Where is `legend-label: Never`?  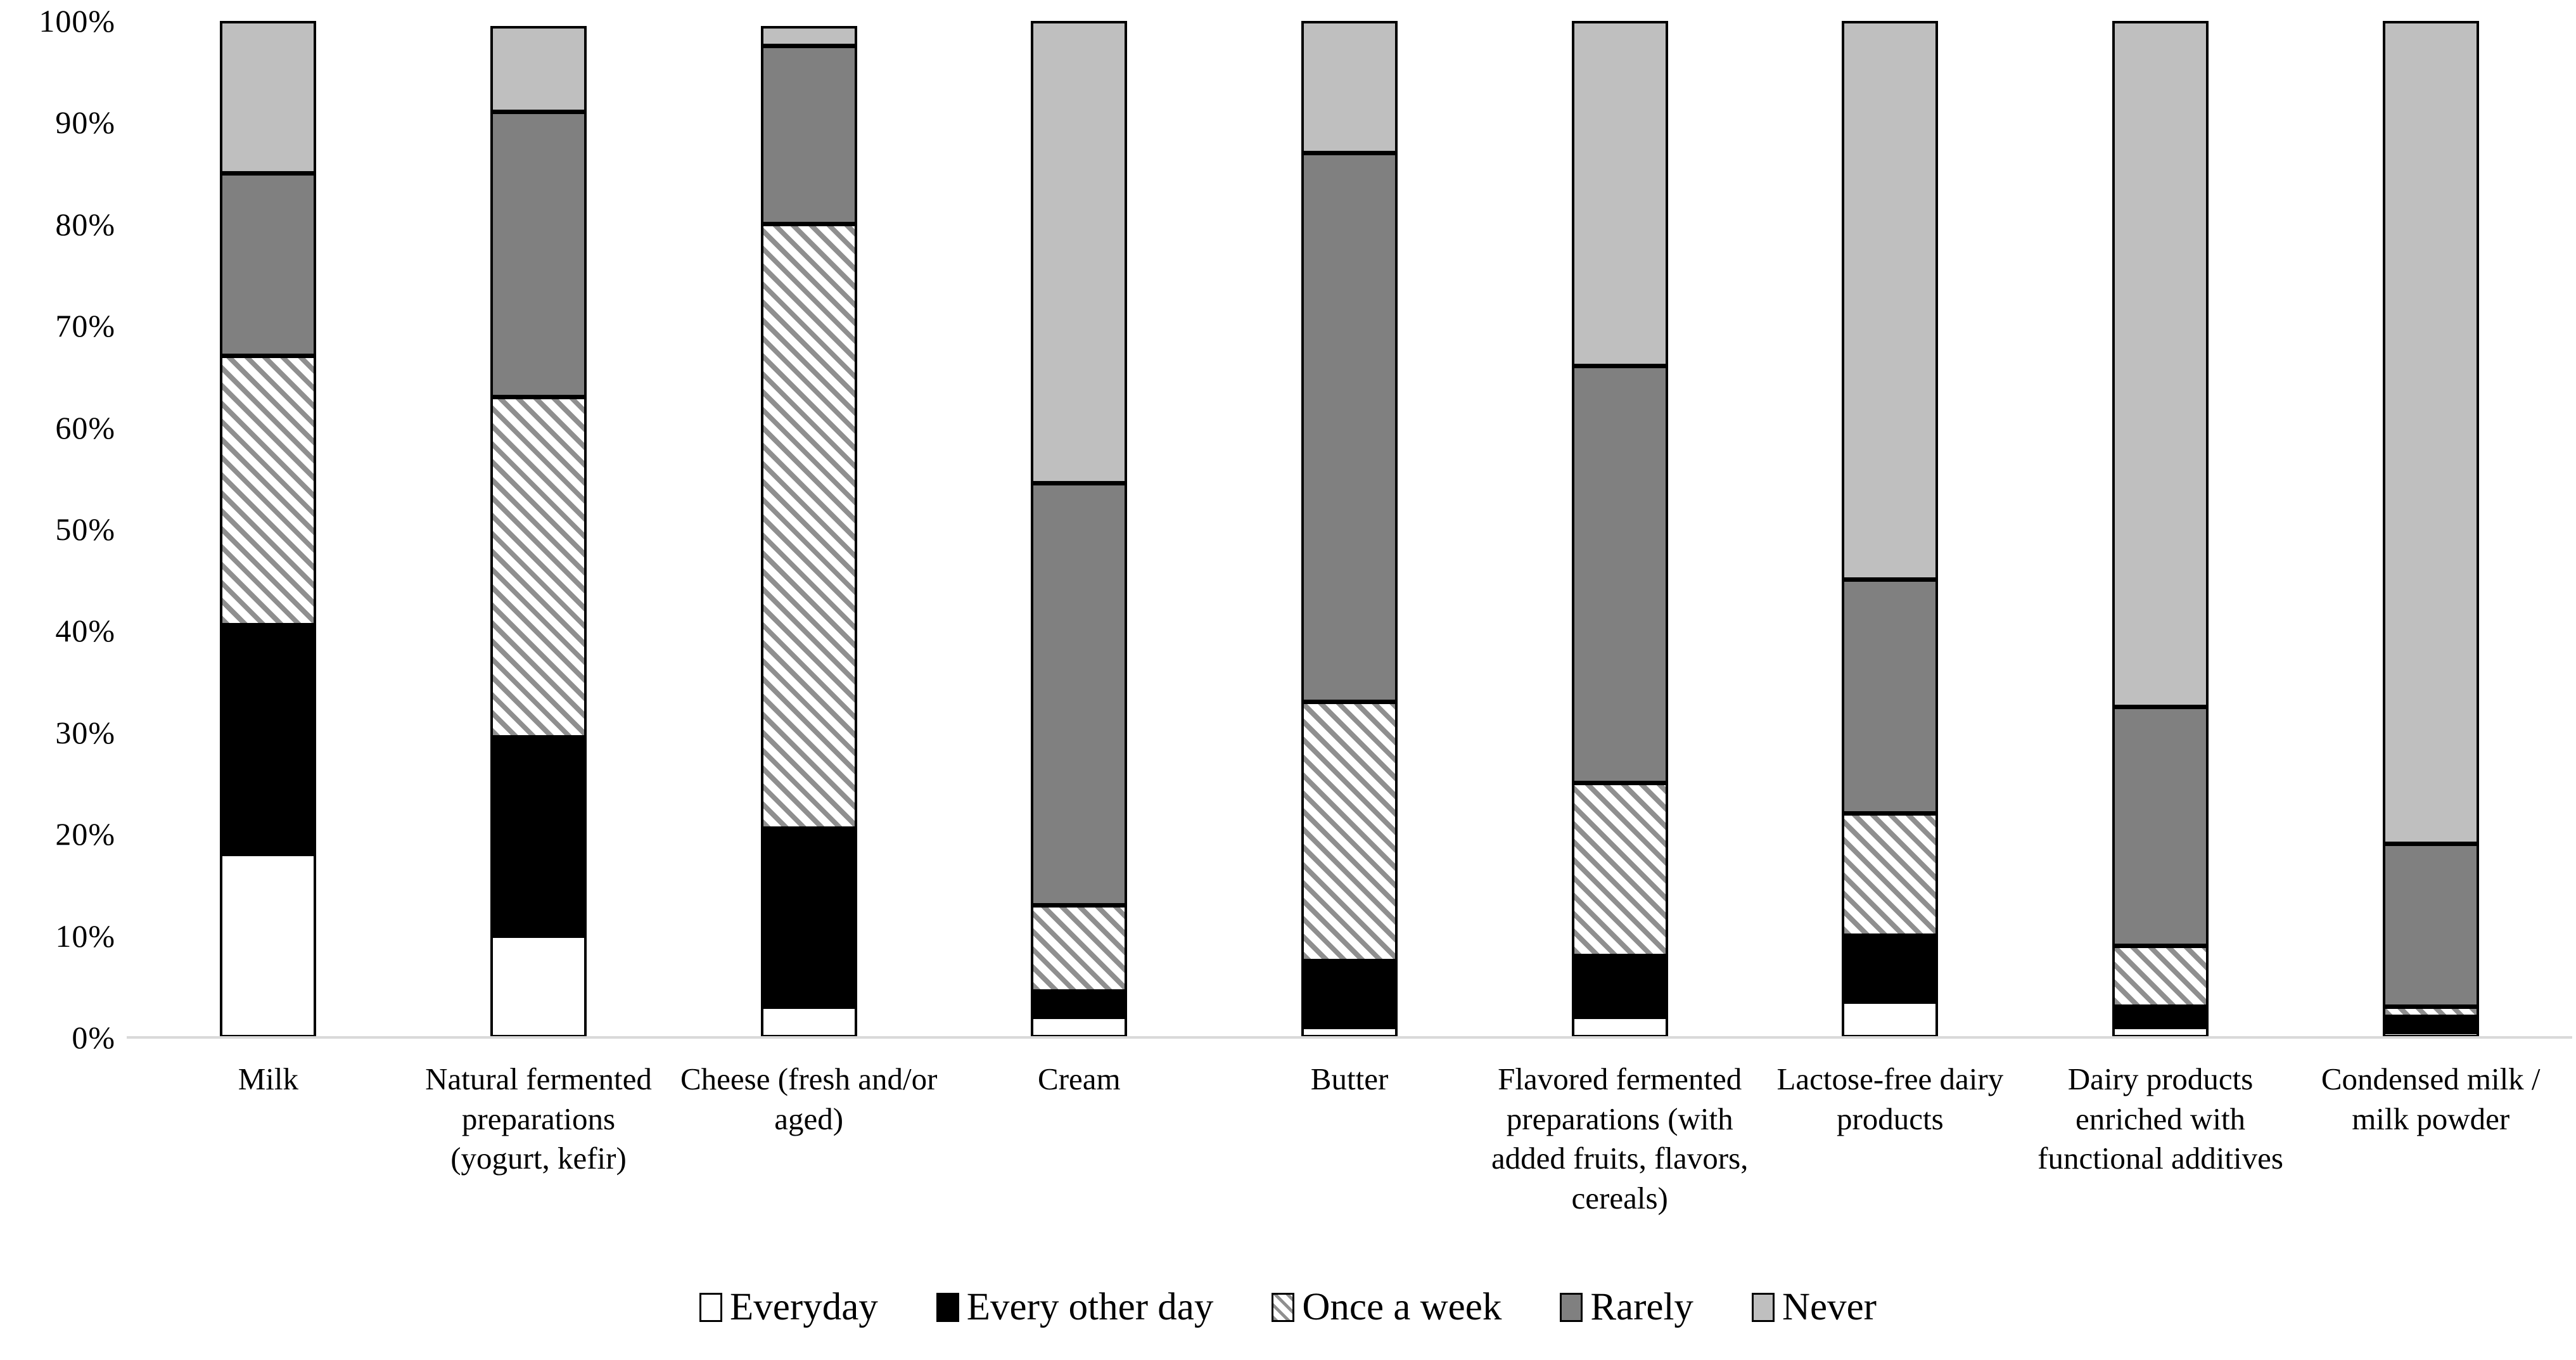
legend-label: Never is located at coordinates (1830, 1307).